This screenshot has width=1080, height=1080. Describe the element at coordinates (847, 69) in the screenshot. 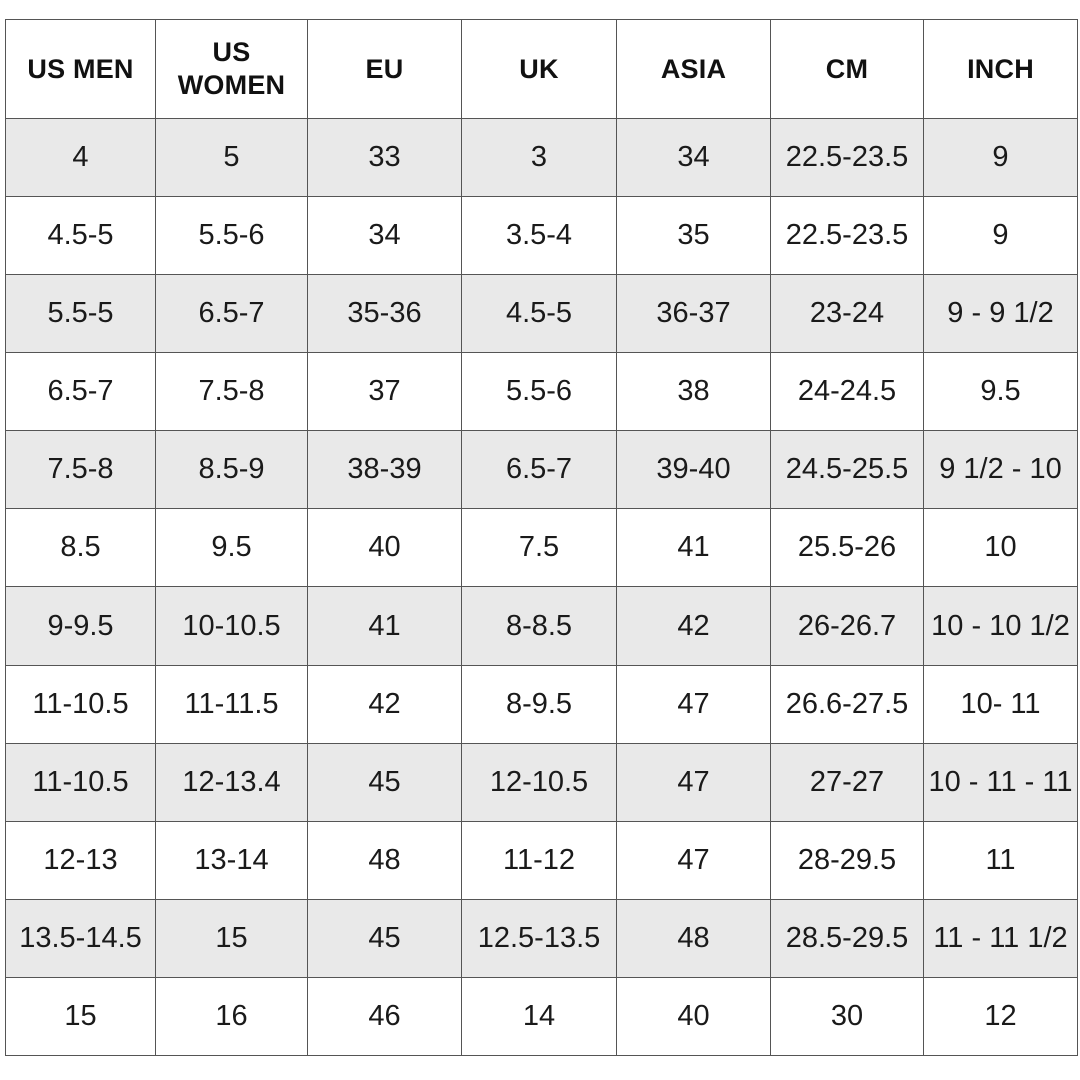

I see `column-header-cm: CM` at that location.